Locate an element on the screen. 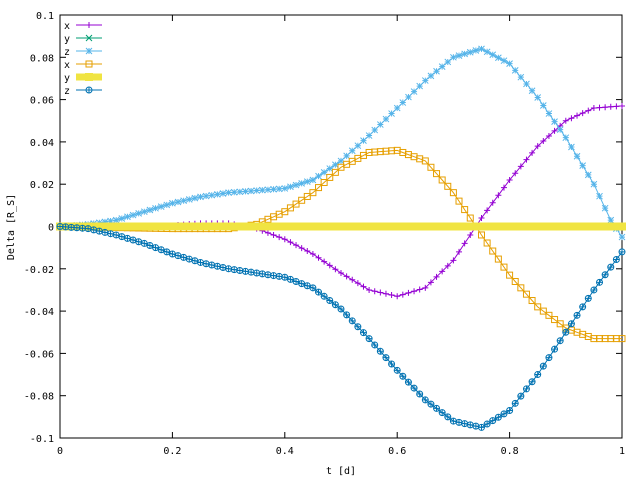  y-tick-label: -0.02 is located at coordinates (39, 270).